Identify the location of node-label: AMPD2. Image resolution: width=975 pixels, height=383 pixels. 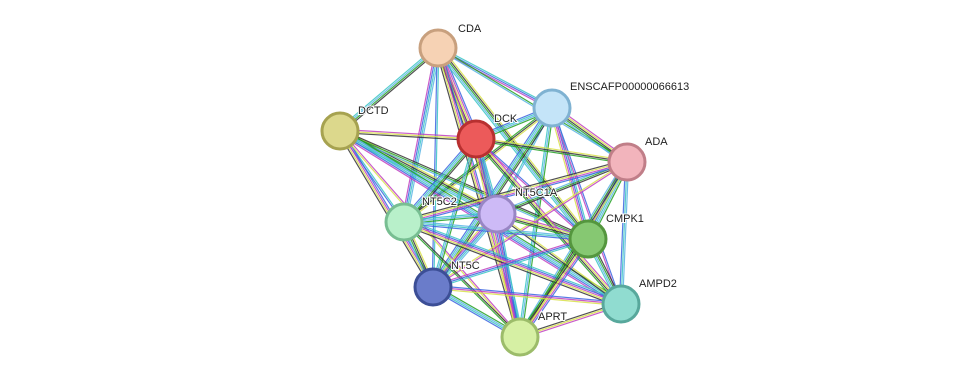
(658, 284).